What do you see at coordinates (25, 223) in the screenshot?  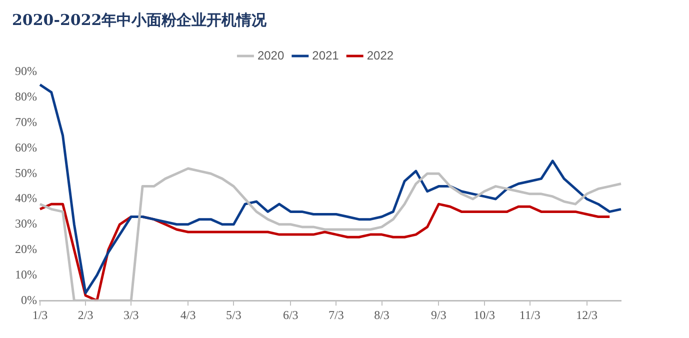 I see `y-tick-label: 30%` at bounding box center [25, 223].